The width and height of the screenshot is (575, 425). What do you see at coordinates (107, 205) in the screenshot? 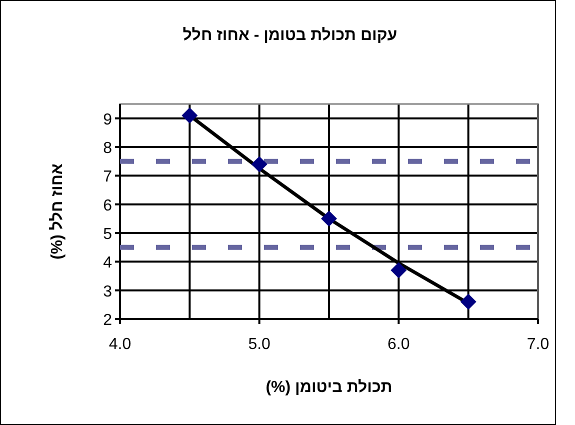
I see `y-tick-label: 6` at bounding box center [107, 205].